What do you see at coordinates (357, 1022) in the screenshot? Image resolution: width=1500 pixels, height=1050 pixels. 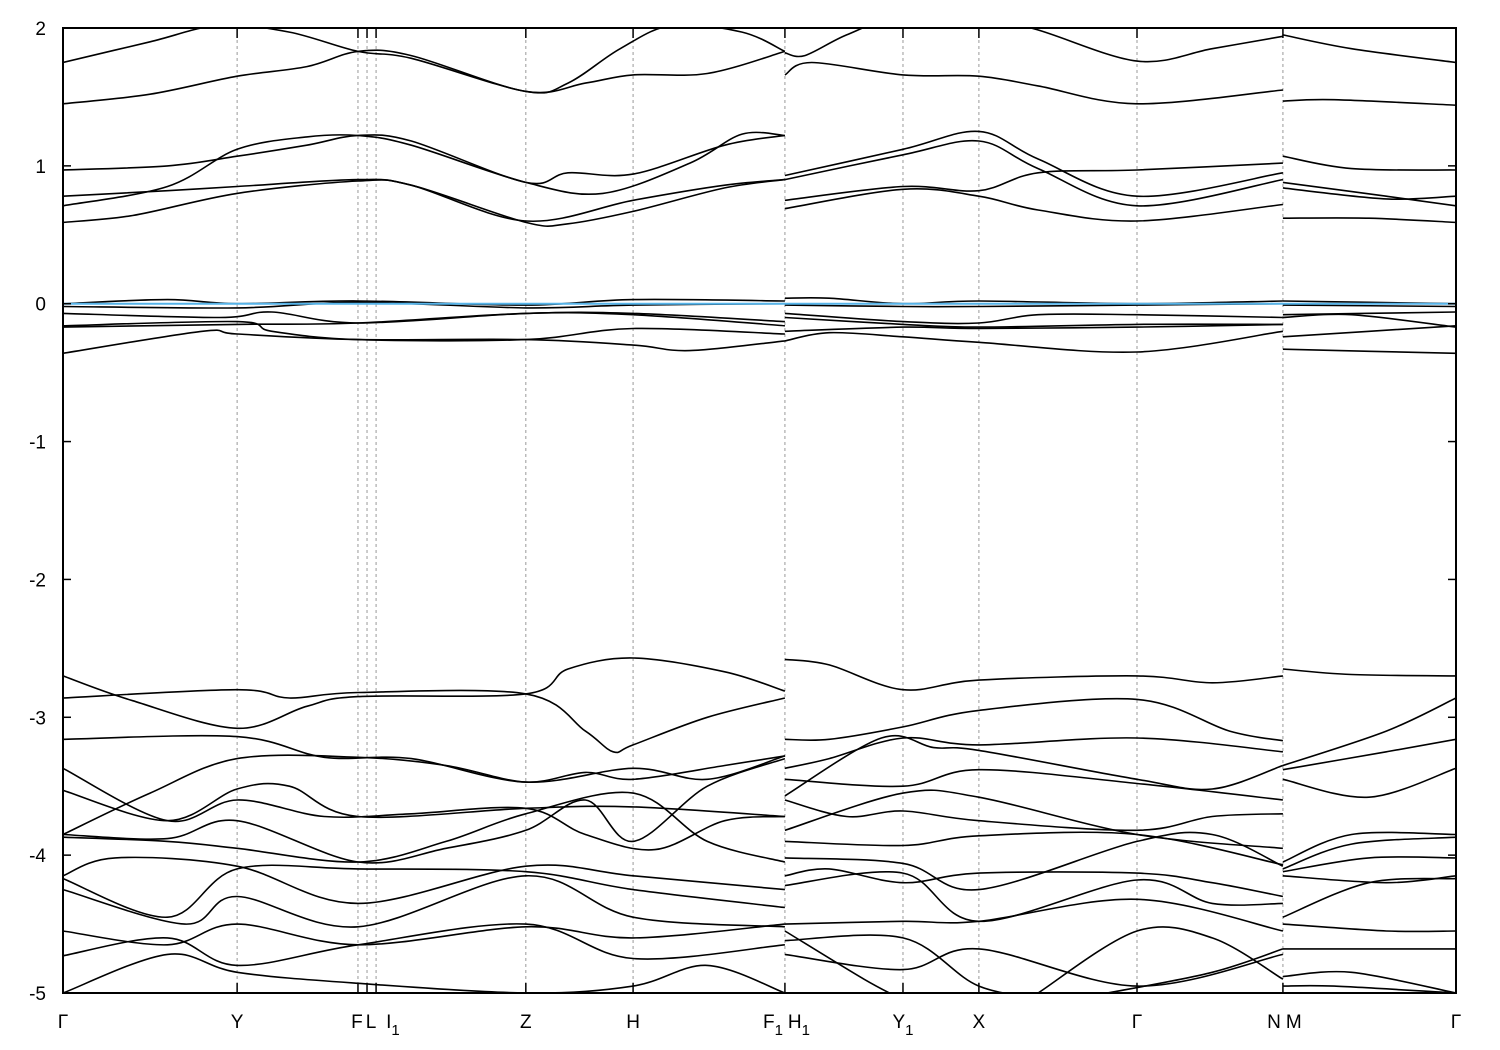 I see `x-tick-label: F` at bounding box center [357, 1022].